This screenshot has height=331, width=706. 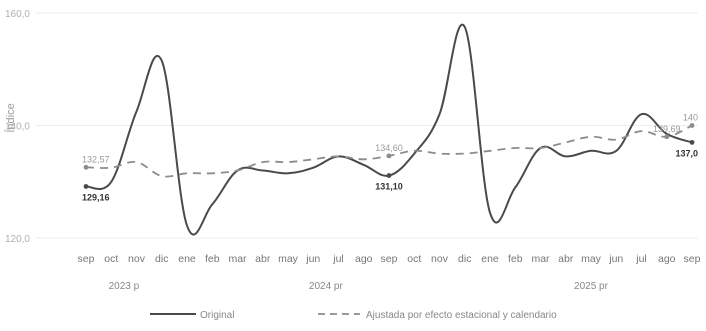 I want to click on legend-label-original: Original, so click(x=217, y=315).